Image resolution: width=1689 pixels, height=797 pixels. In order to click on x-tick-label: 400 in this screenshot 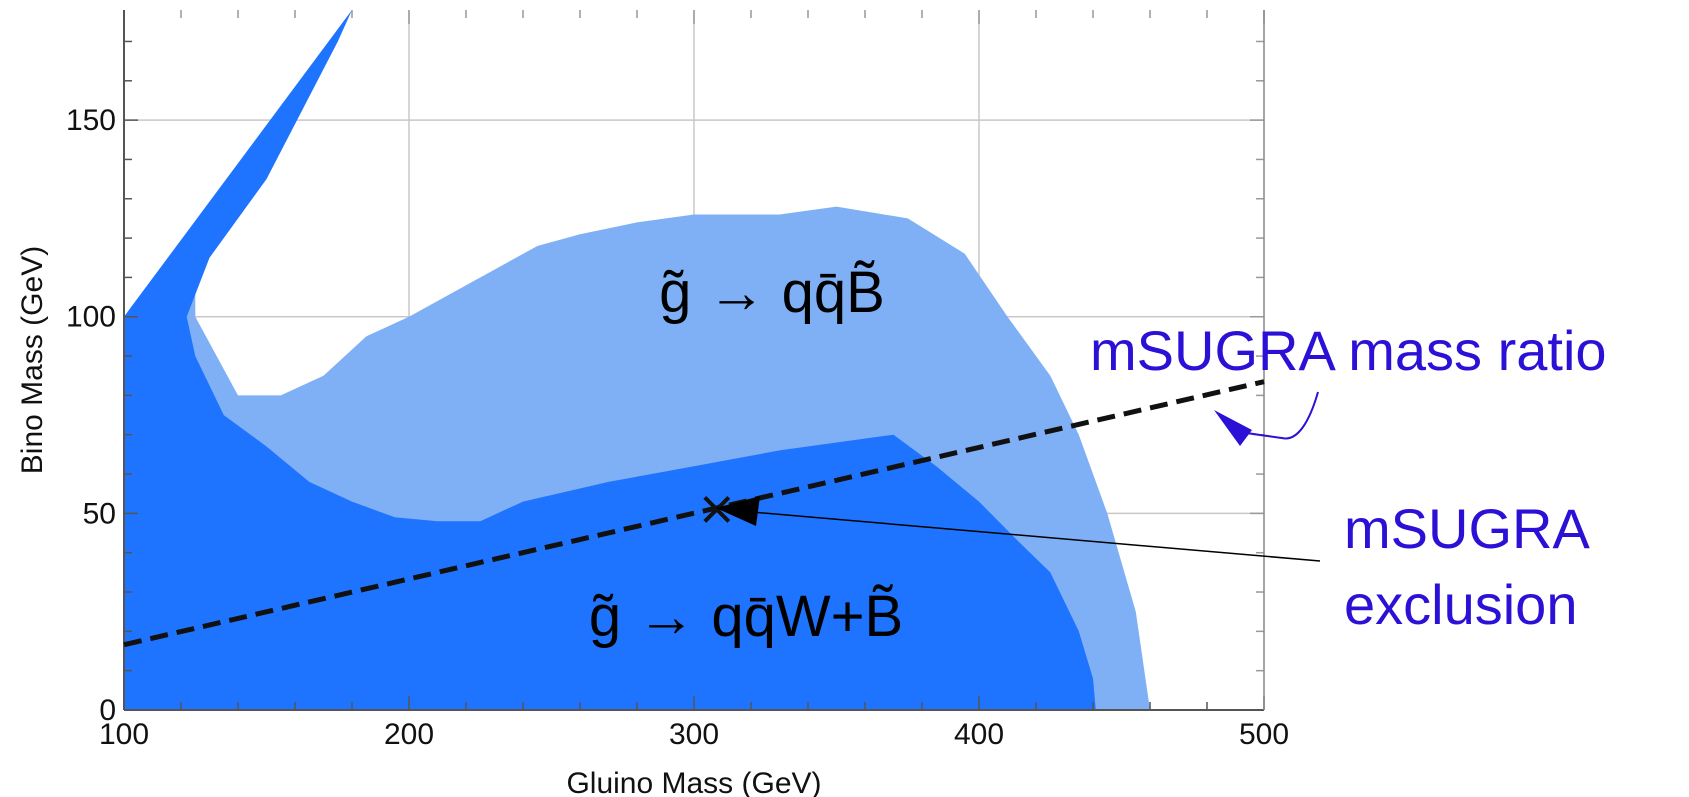, I will do `click(979, 734)`.